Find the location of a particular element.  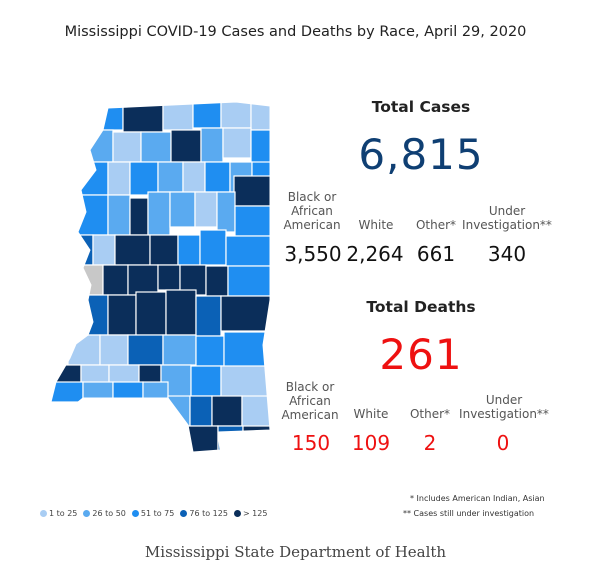

total-deaths-title: Total Deaths is located at coordinates (421, 307).